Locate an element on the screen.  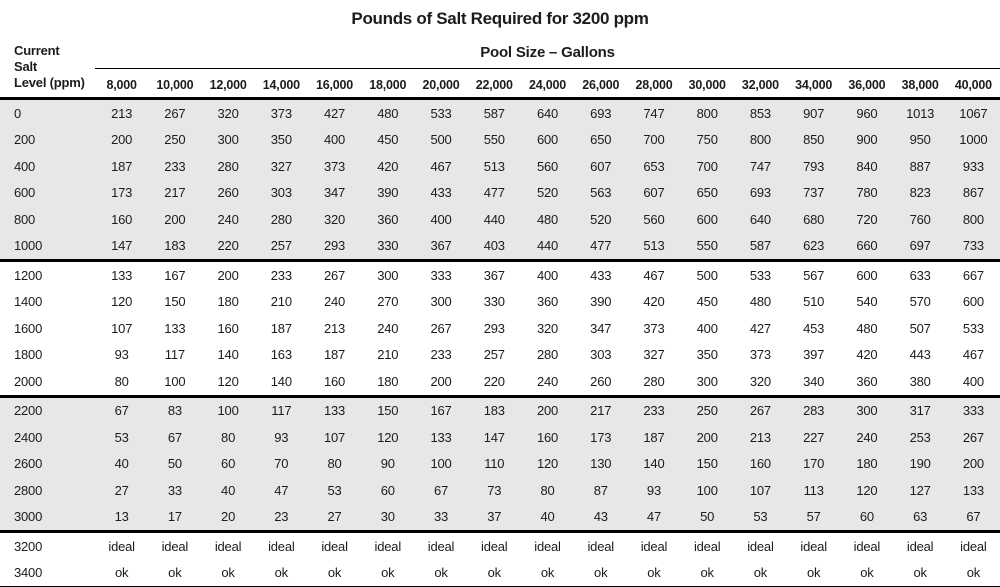
table-cell: 693 is located at coordinates (601, 113).